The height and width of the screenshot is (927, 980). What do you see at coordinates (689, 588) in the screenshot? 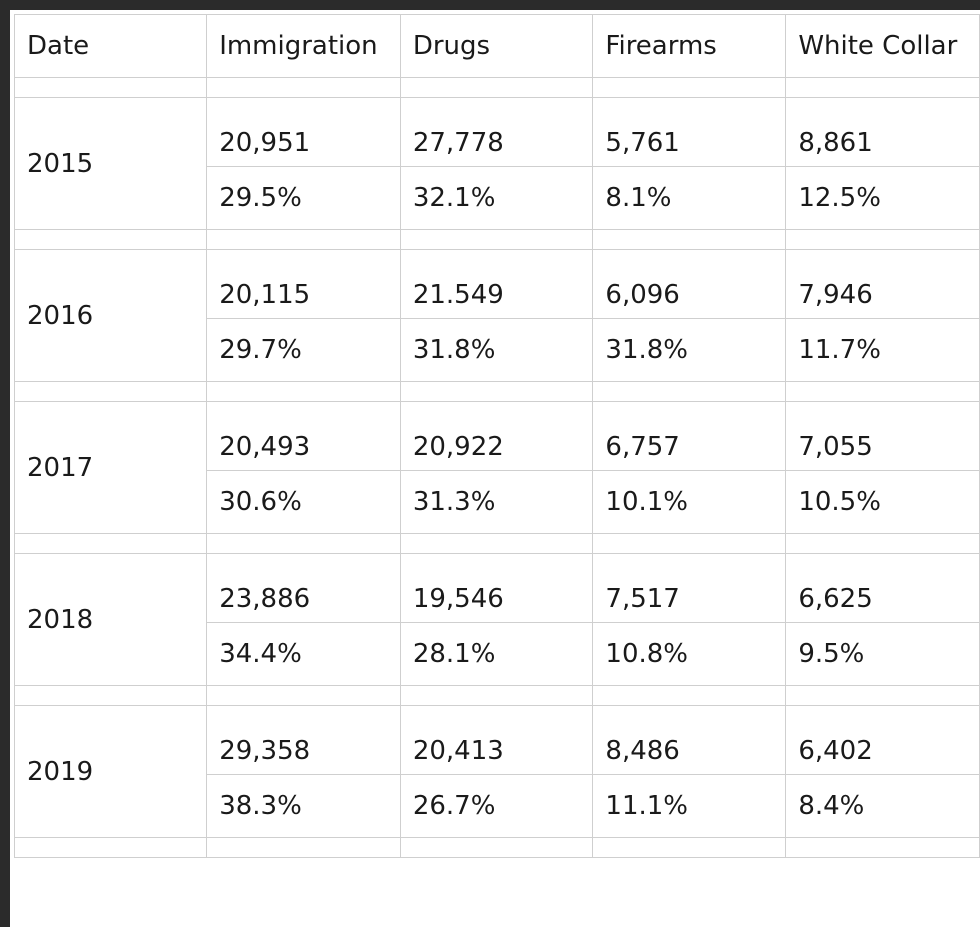
I see `count-cell-firearms: 7,517` at bounding box center [689, 588].